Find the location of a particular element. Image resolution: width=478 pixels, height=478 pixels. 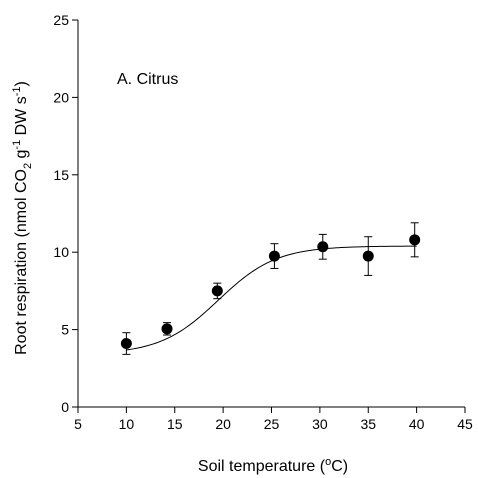

y-tick-label: 5 is located at coordinates (65, 330).